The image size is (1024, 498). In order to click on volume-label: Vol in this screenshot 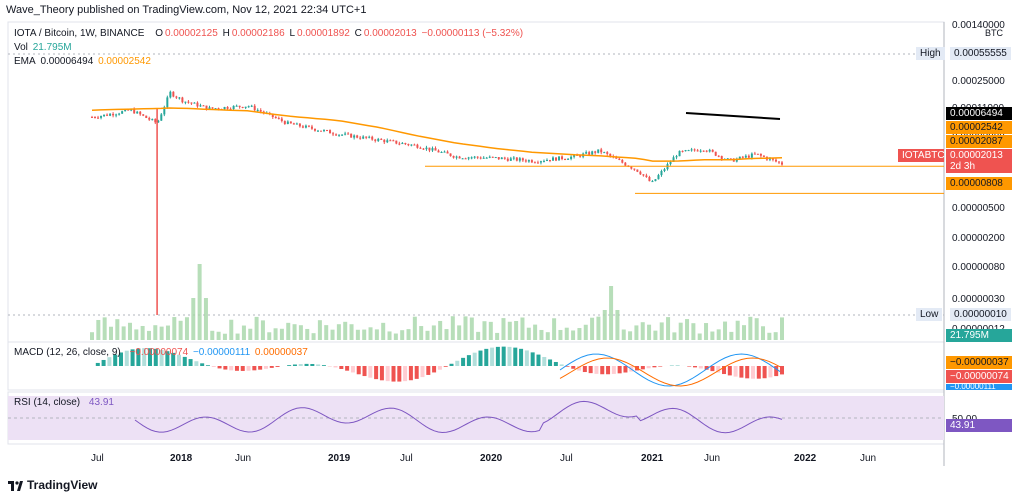, I will do `click(21, 47)`.